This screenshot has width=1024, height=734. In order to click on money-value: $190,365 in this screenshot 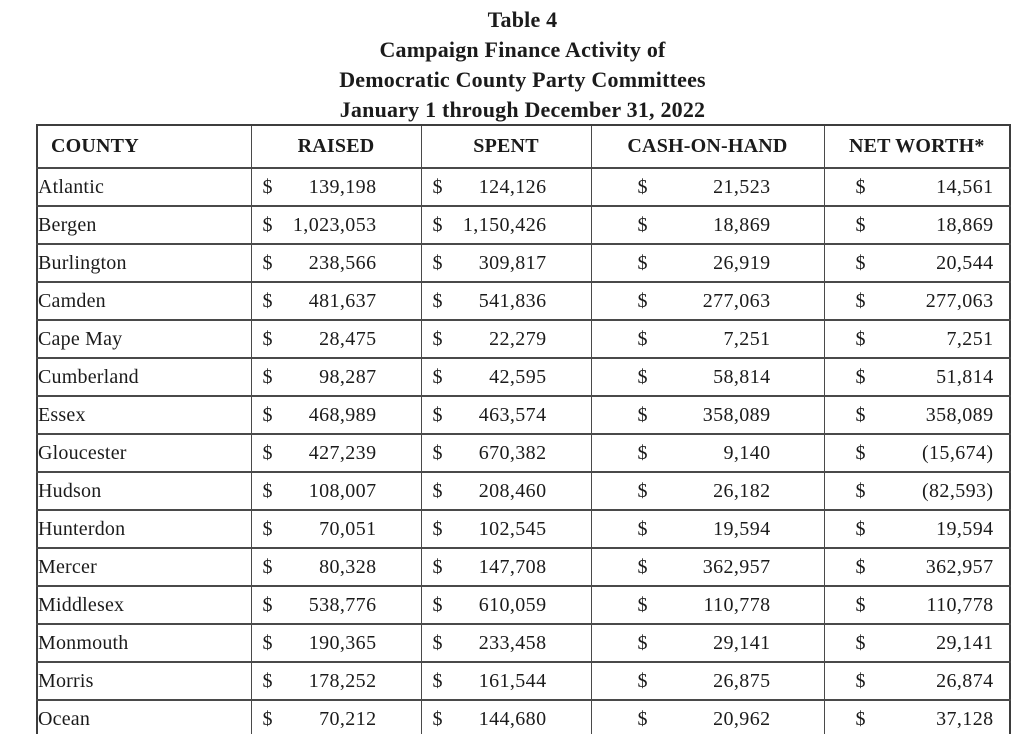, I will do `click(320, 643)`.